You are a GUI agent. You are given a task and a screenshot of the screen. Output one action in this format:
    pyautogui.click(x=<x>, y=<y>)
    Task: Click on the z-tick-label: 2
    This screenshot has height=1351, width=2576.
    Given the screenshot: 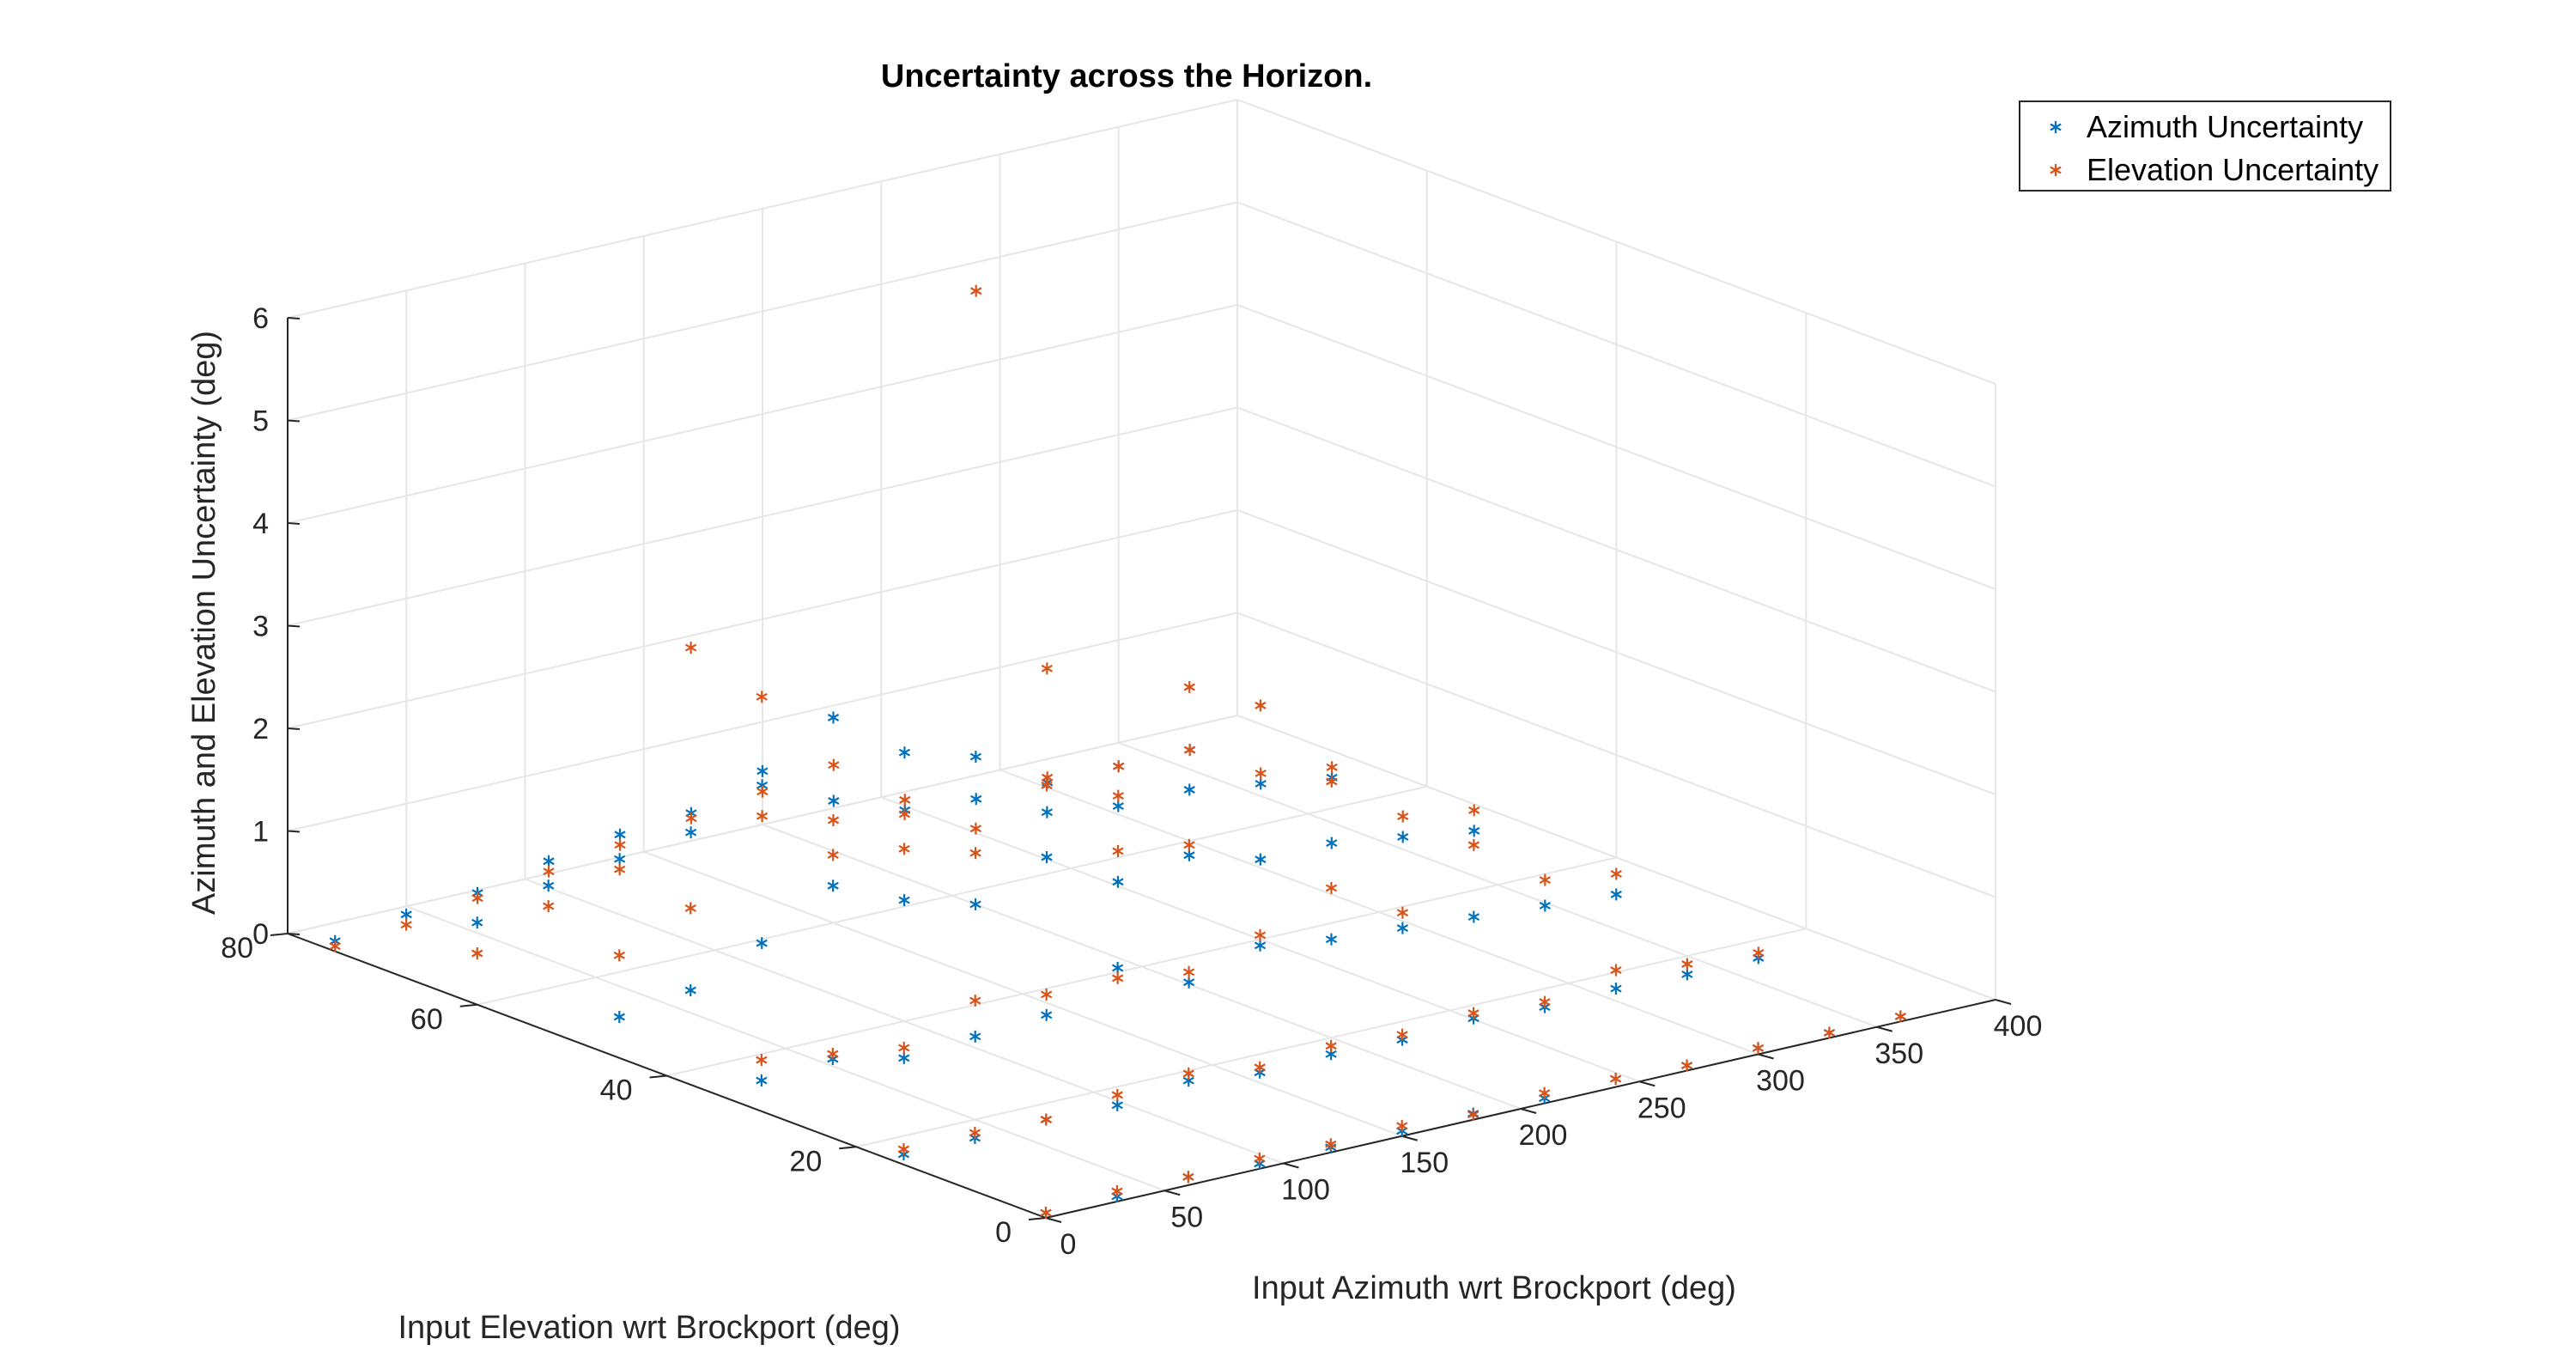 What is the action you would take?
    pyautogui.click(x=260, y=729)
    